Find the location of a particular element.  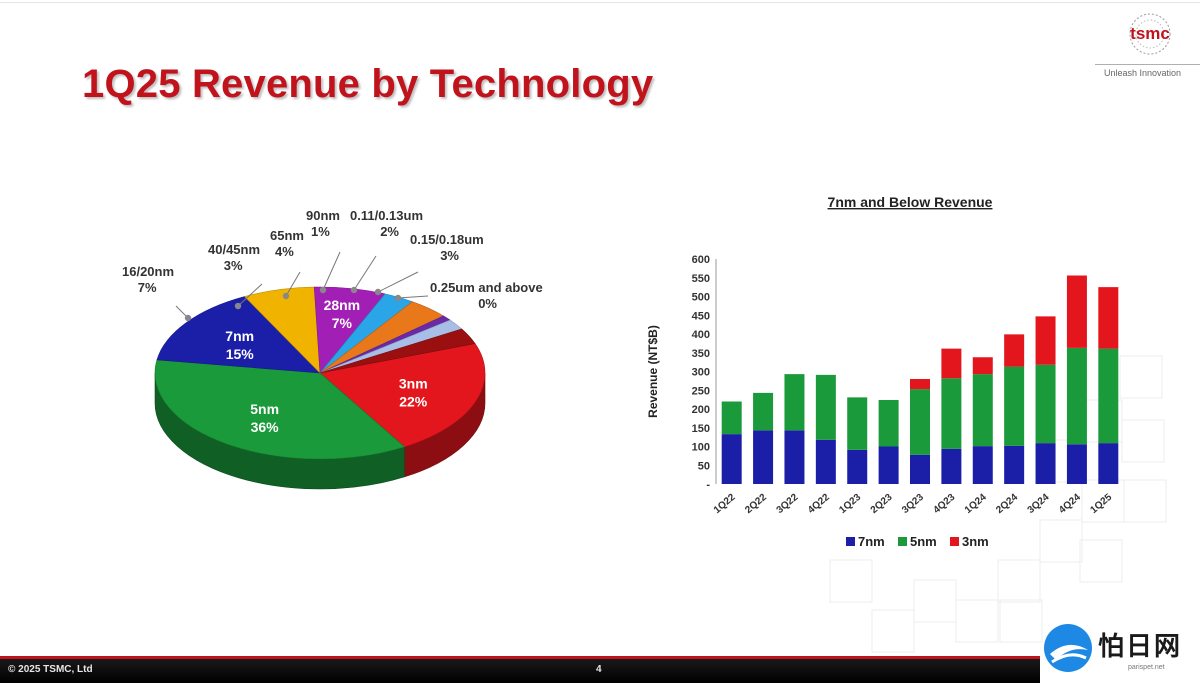

legend-swatch-3nm is located at coordinates (954, 541).